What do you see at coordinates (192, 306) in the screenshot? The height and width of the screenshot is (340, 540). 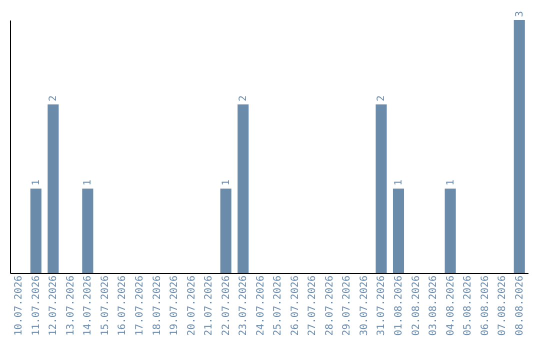 I see `x-tick-label: 20.07.2026` at bounding box center [192, 306].